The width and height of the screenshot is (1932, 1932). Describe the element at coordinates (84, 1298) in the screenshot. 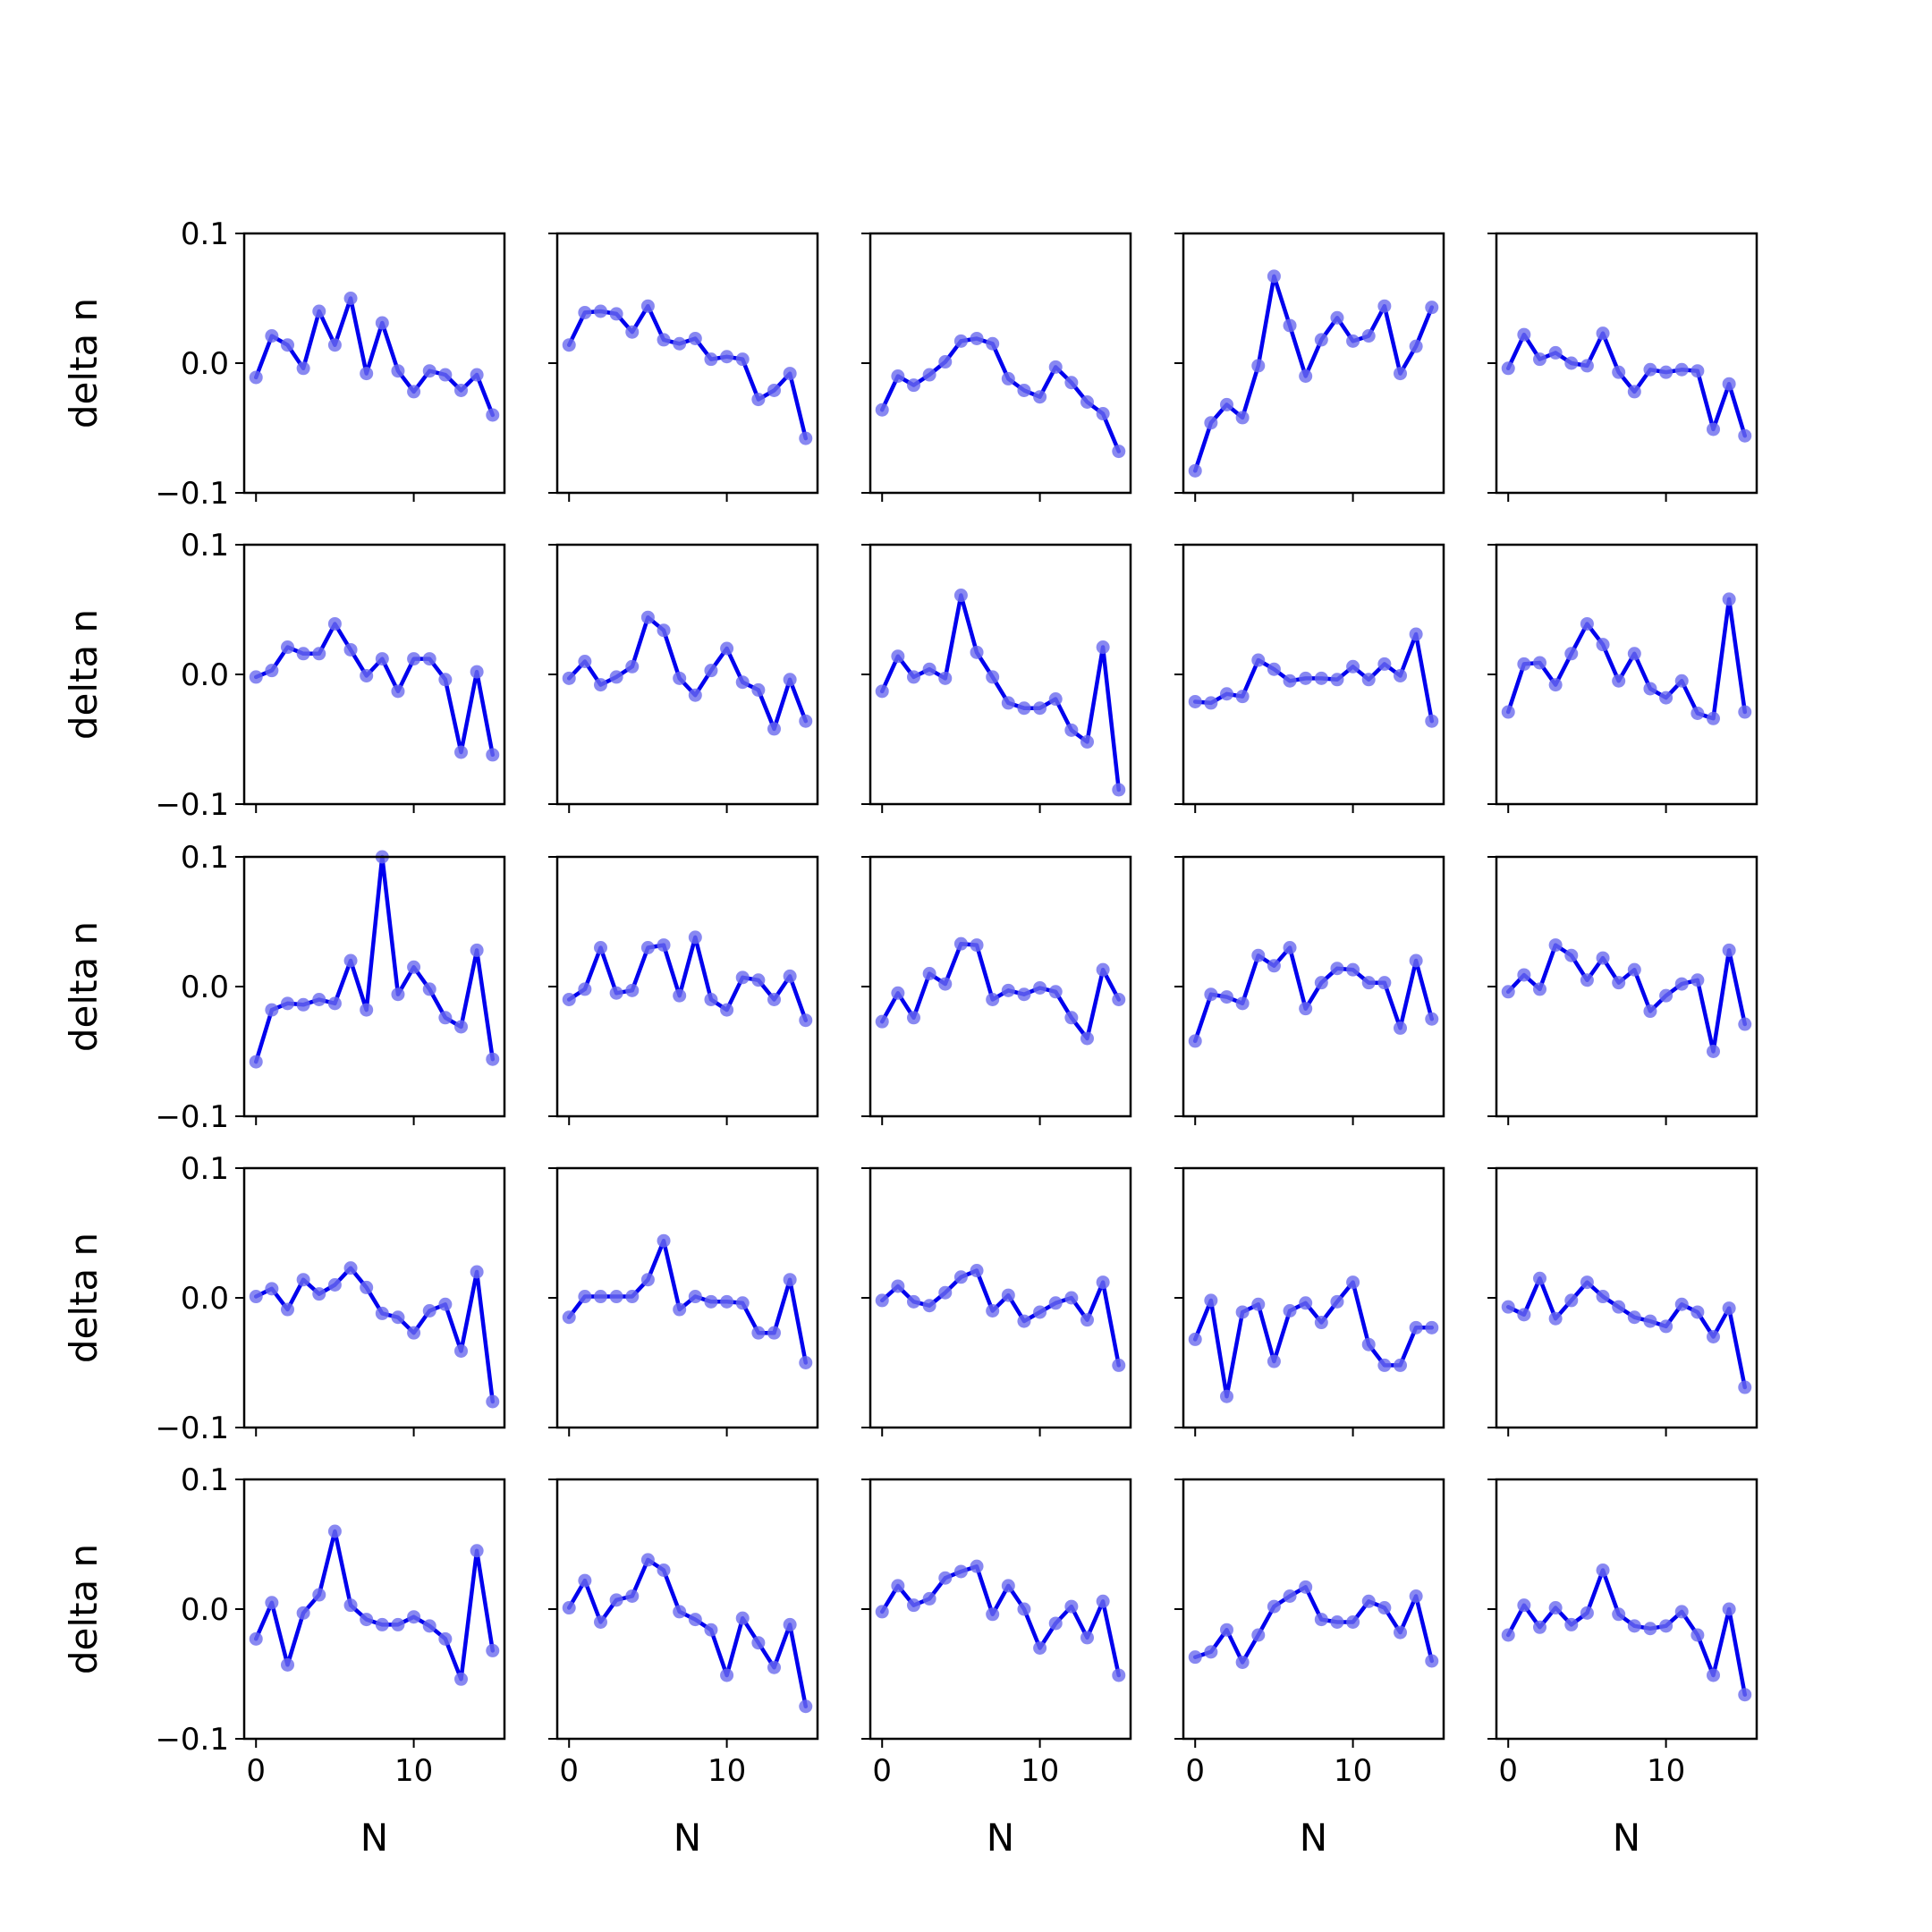

I see `y-axis-label: delta n` at that location.